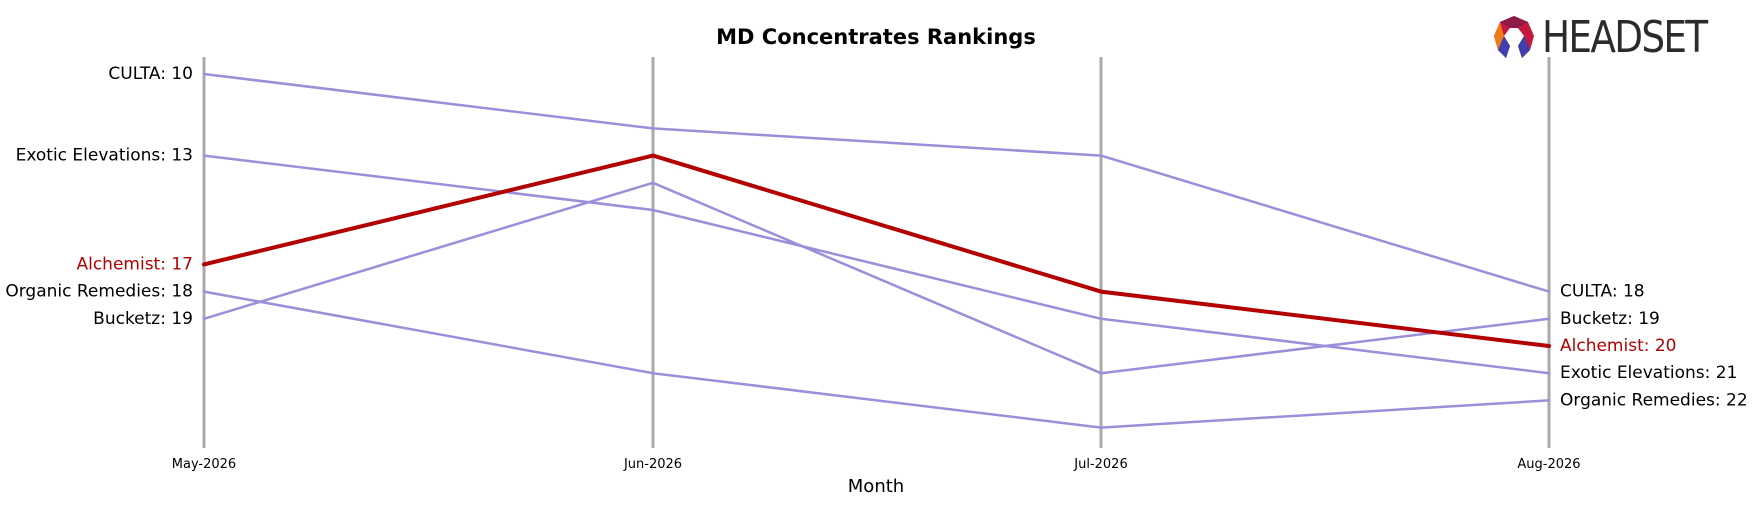  Describe the element at coordinates (99, 292) in the screenshot. I see `start-label: Organic Remedies: 18` at that location.